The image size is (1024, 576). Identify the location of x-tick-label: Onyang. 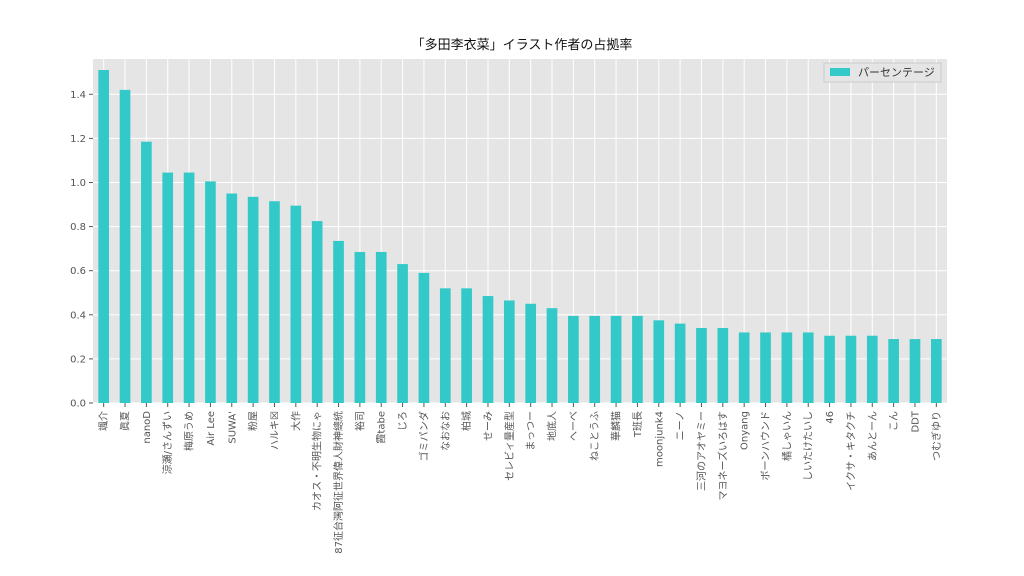
(745, 430).